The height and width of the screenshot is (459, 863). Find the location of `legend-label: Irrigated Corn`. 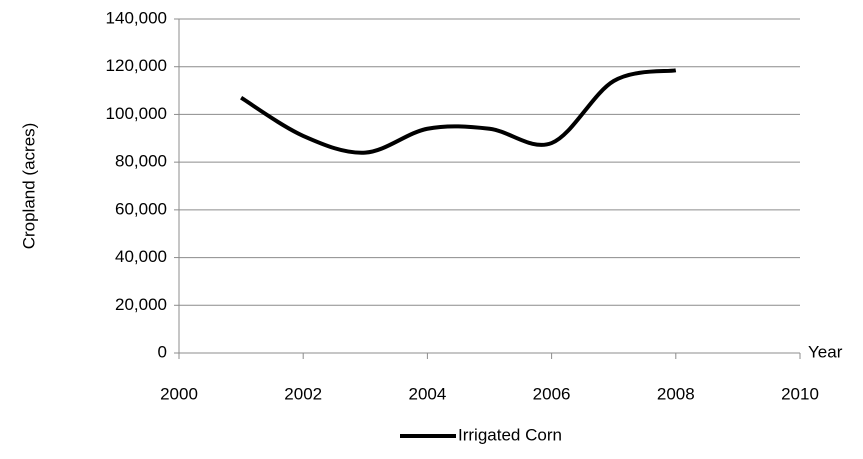

legend-label: Irrigated Corn is located at coordinates (510, 434).